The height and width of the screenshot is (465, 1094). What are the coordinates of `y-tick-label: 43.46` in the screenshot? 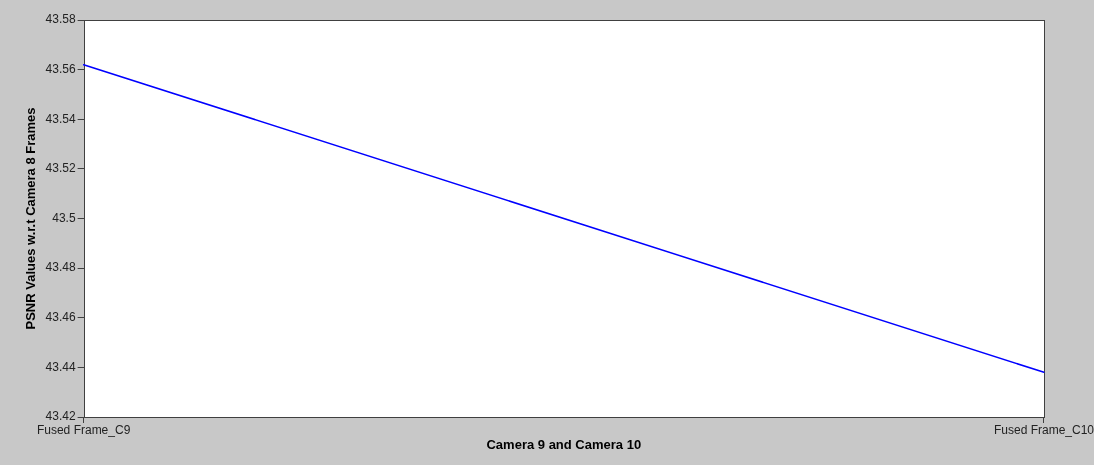 It's located at (60, 317).